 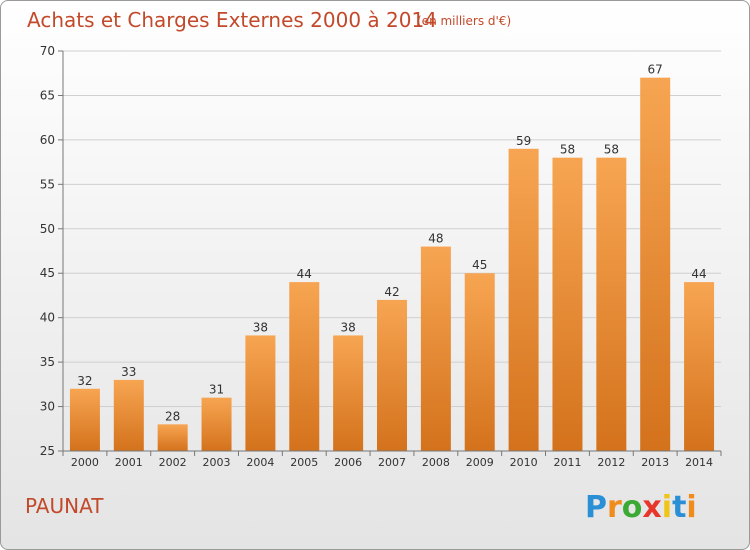 I want to click on commune-name: PAUNAT, so click(x=64, y=506).